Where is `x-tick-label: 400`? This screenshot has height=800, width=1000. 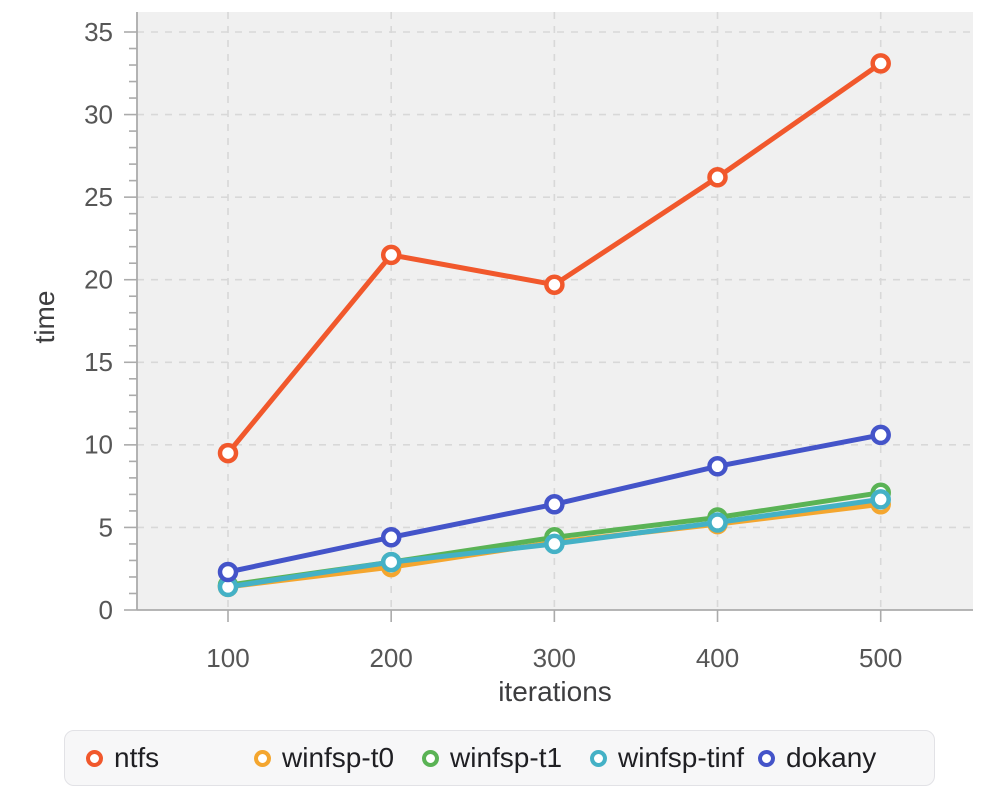 x-tick-label: 400 is located at coordinates (717, 658).